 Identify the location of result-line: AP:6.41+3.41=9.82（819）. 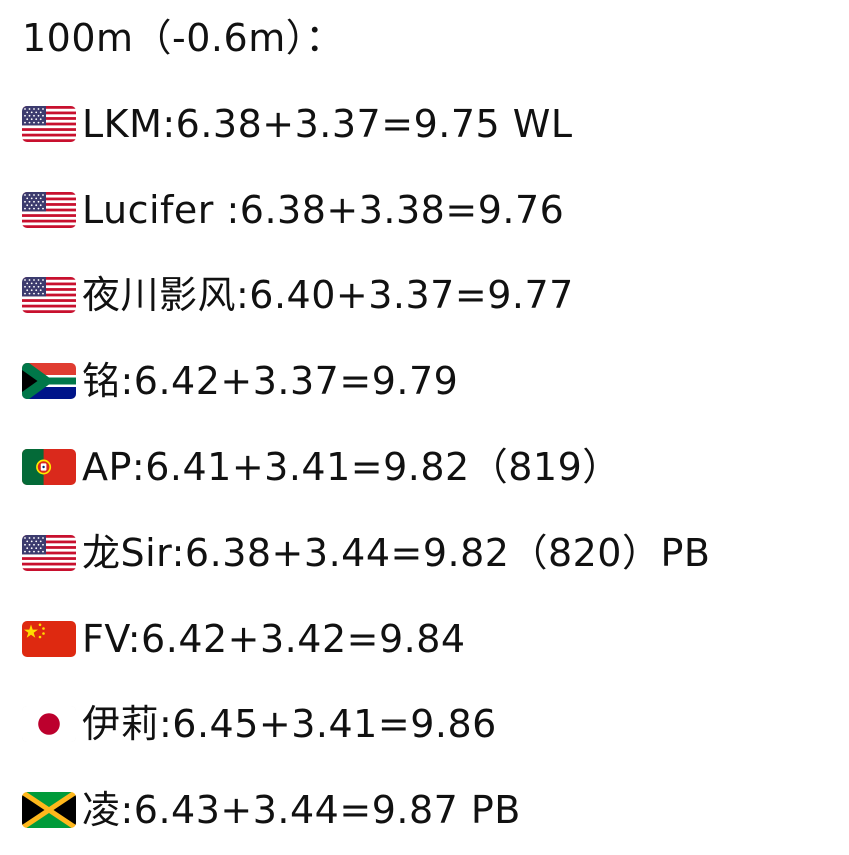
(321, 467).